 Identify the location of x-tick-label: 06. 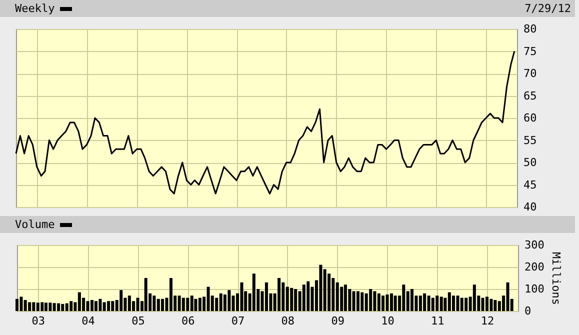
(188, 321).